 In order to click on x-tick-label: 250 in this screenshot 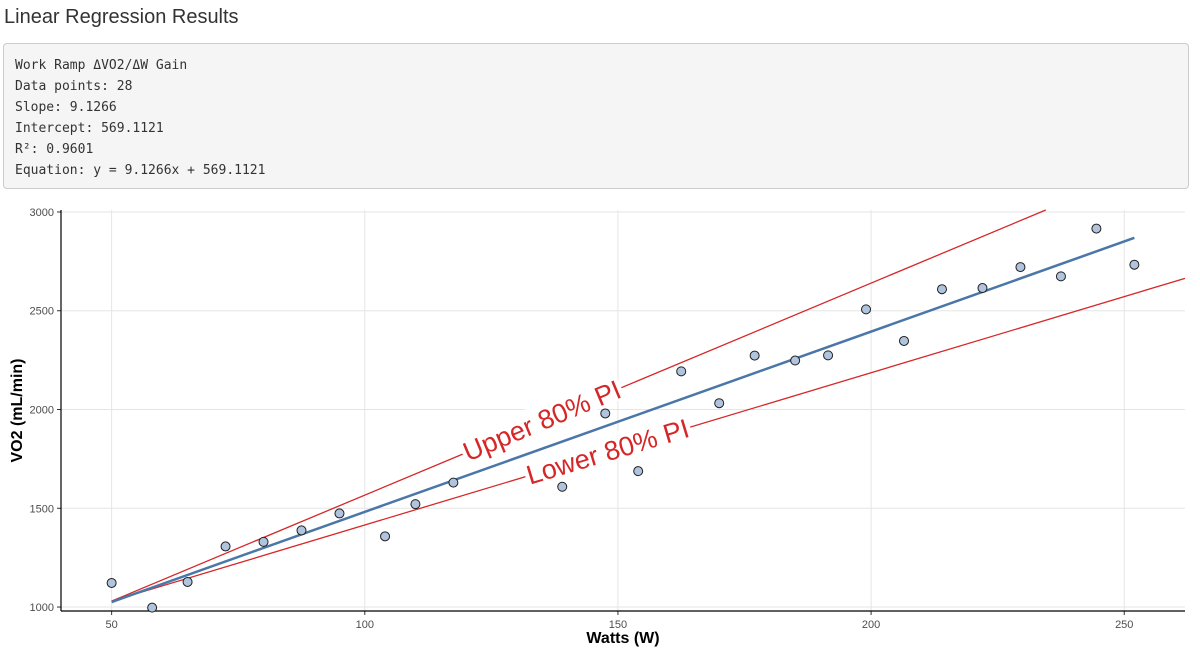, I will do `click(1124, 625)`.